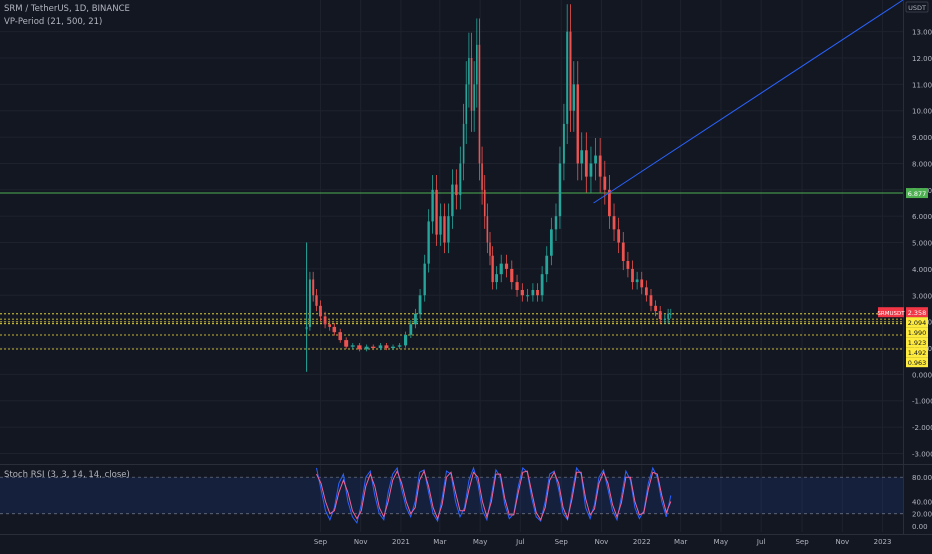 Image resolution: width=932 pixels, height=554 pixels. I want to click on oscillator-legend: Stoch RSI (3, 3, 14, 14, close), so click(67, 475).